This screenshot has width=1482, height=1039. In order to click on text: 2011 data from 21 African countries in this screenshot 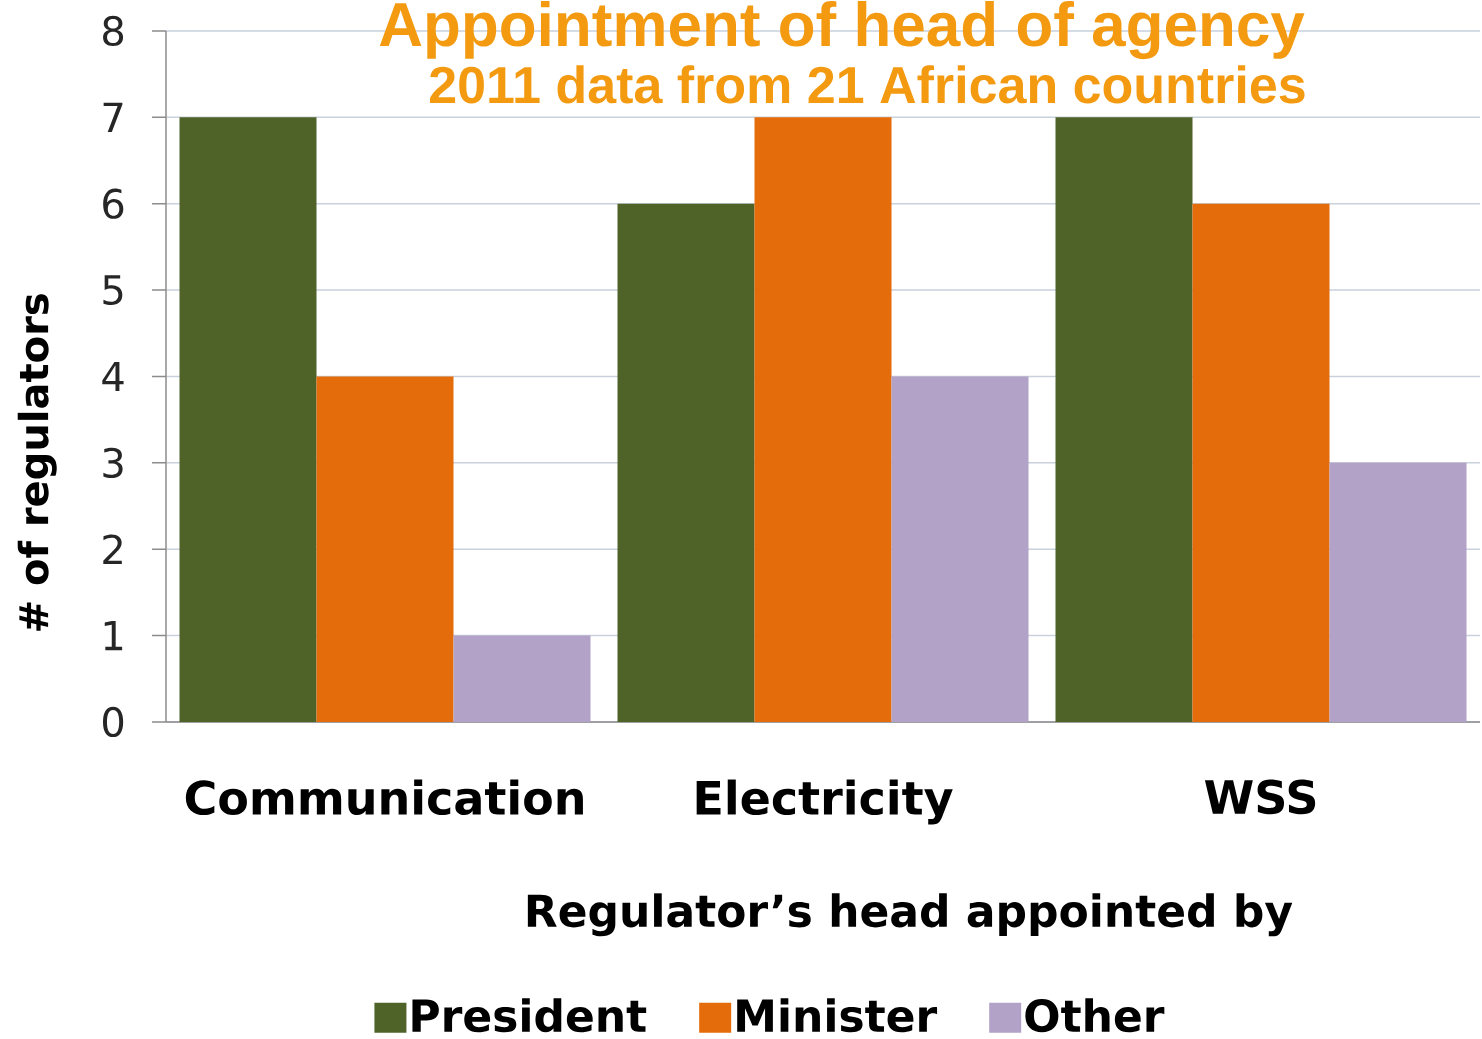, I will do `click(867, 84)`.